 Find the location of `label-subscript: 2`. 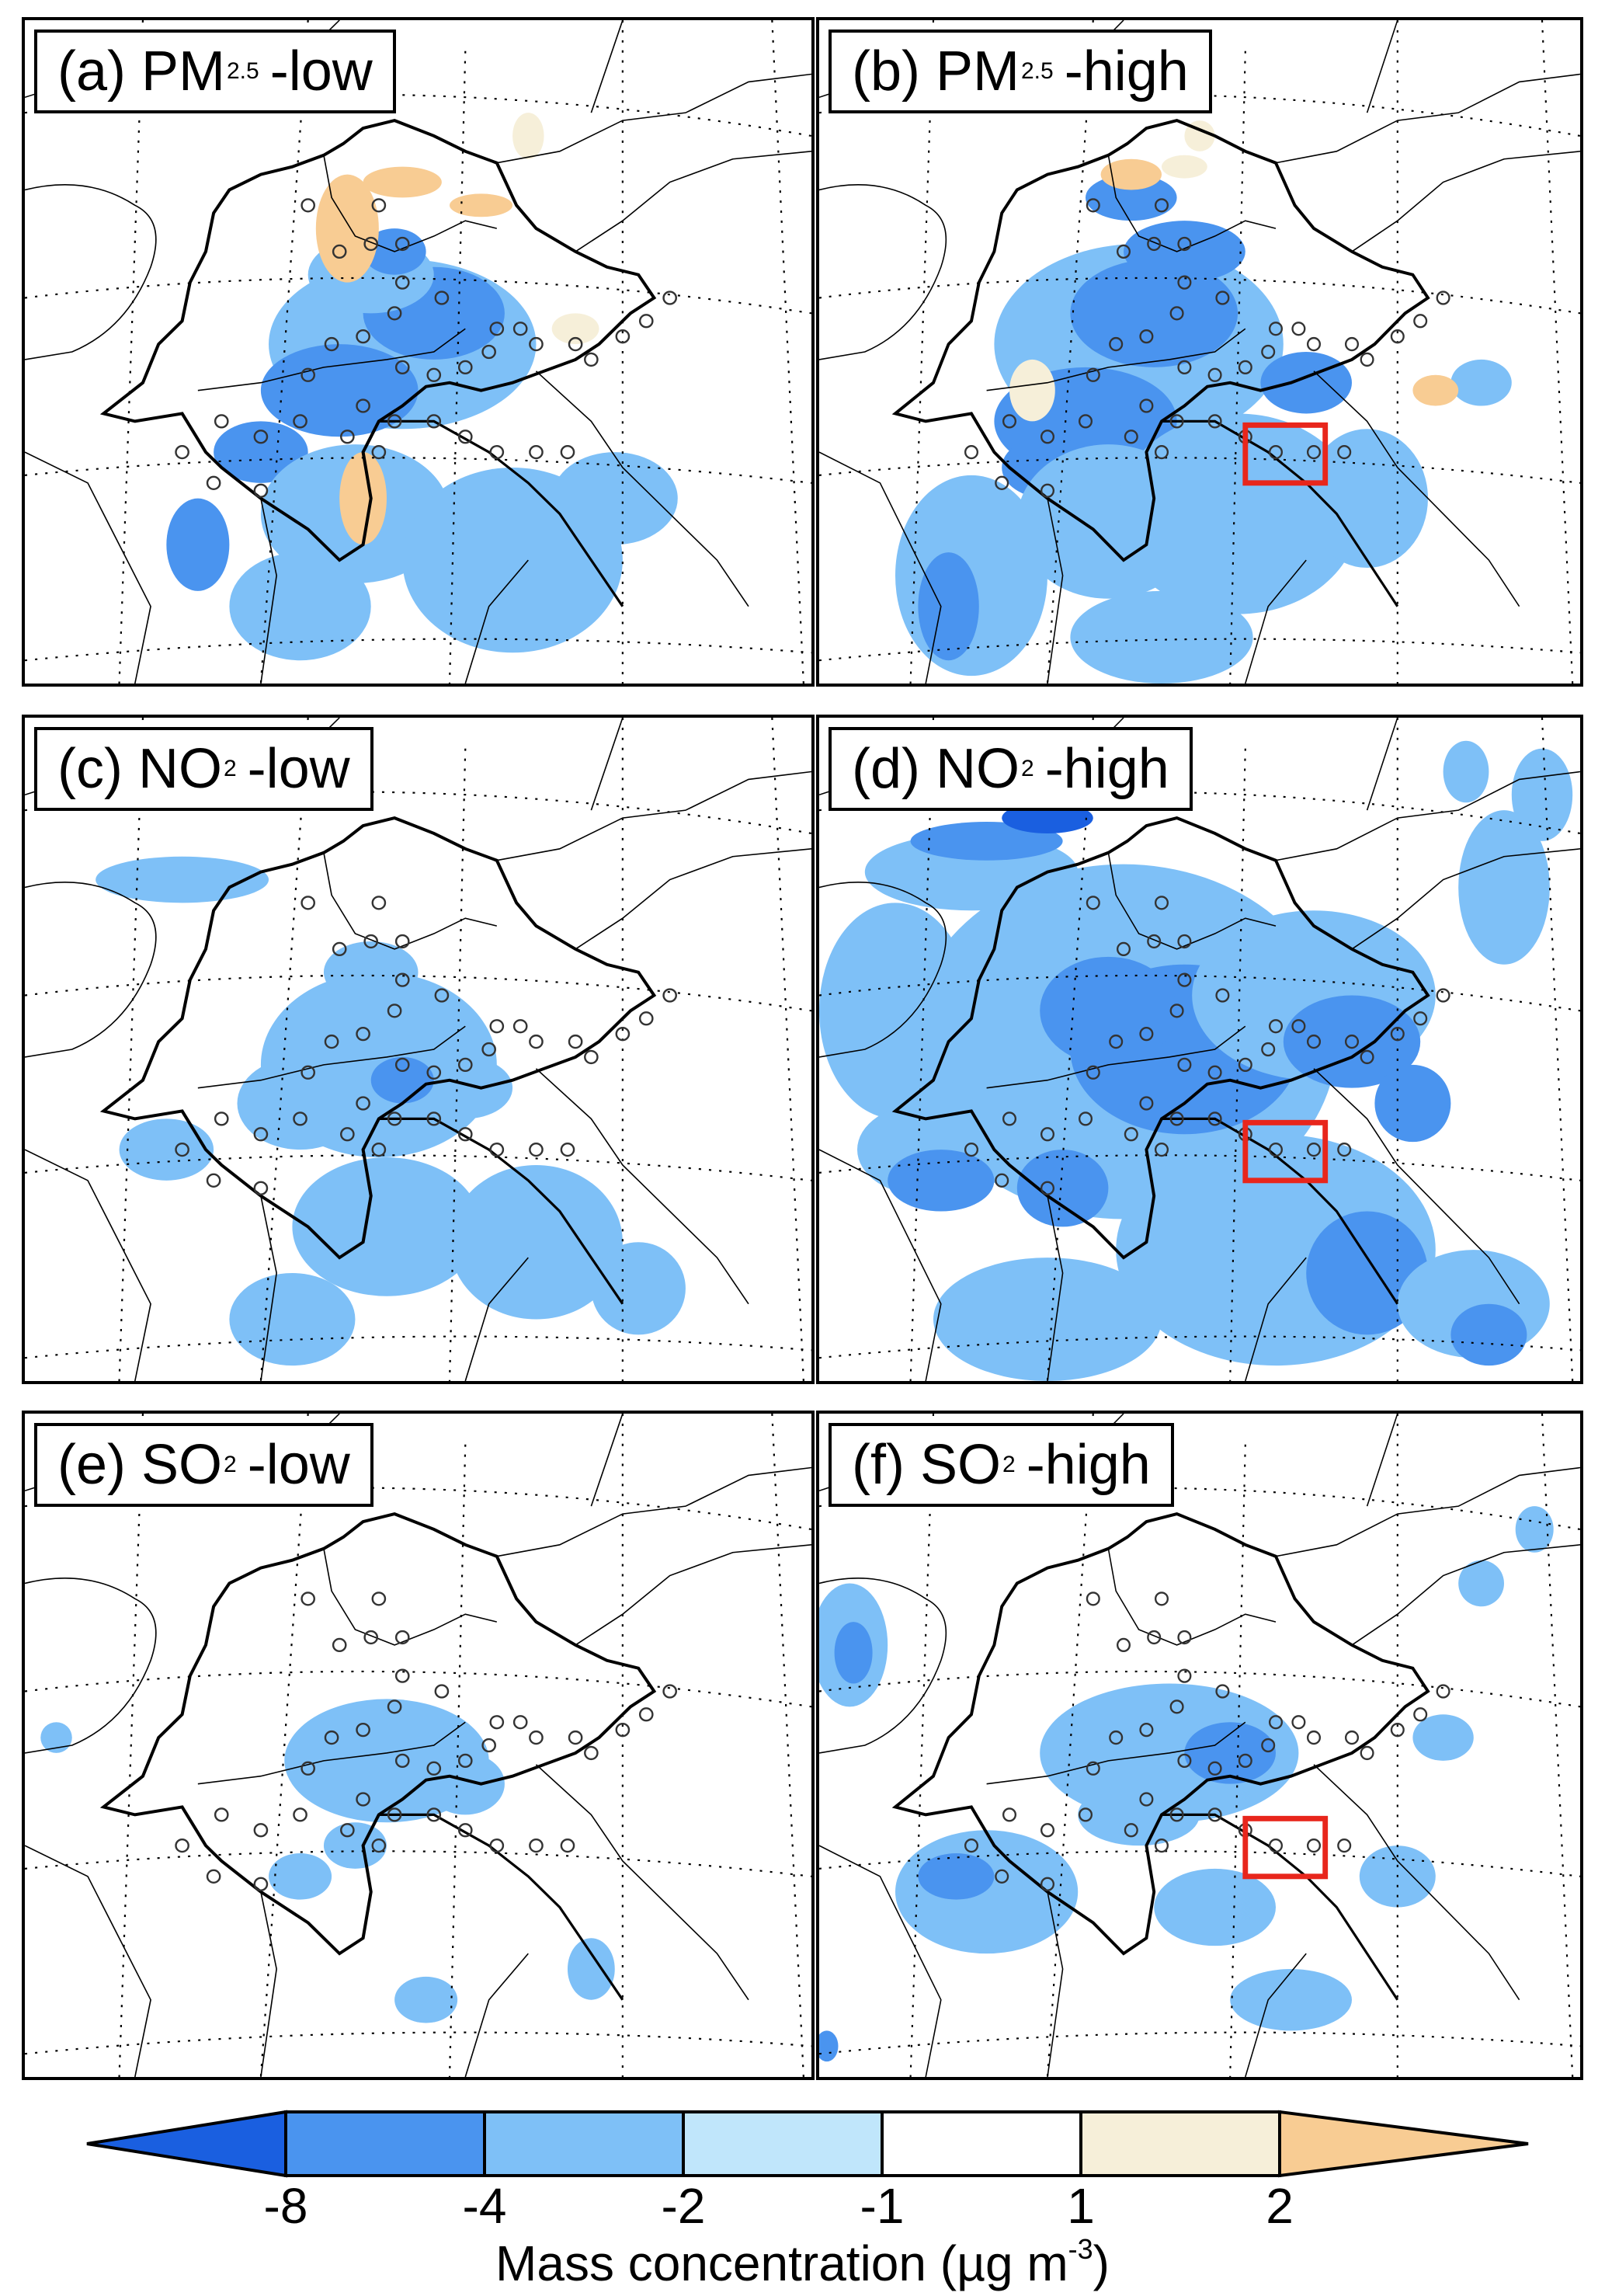

label-subscript: 2 is located at coordinates (1027, 768).